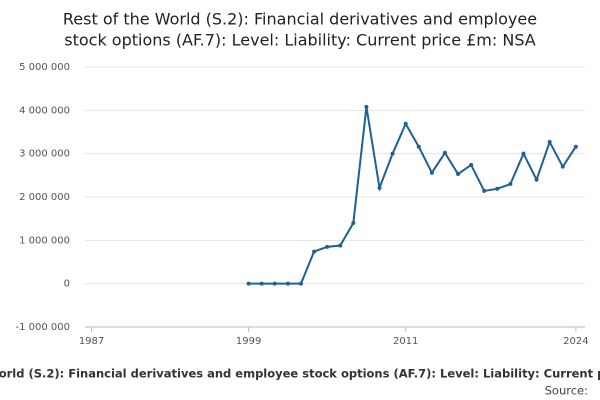 This screenshot has width=600, height=400. What do you see at coordinates (248, 341) in the screenshot?
I see `x-tick-label: 1999` at bounding box center [248, 341].